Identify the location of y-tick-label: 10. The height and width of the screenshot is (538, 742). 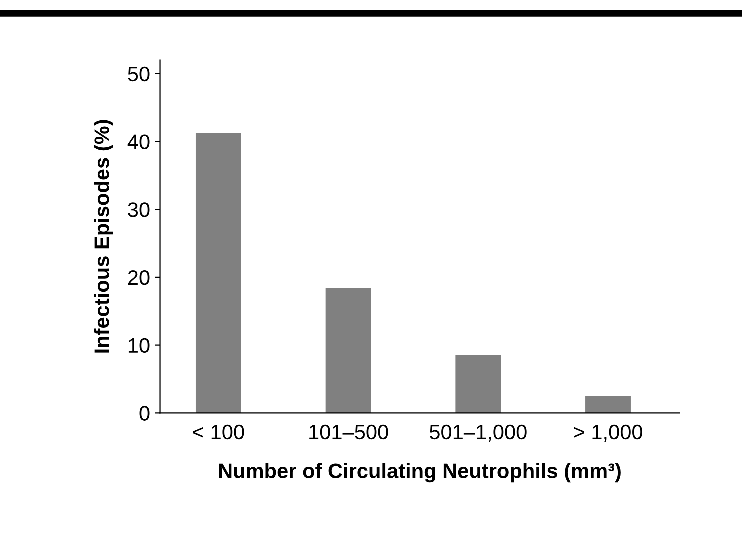
(139, 346).